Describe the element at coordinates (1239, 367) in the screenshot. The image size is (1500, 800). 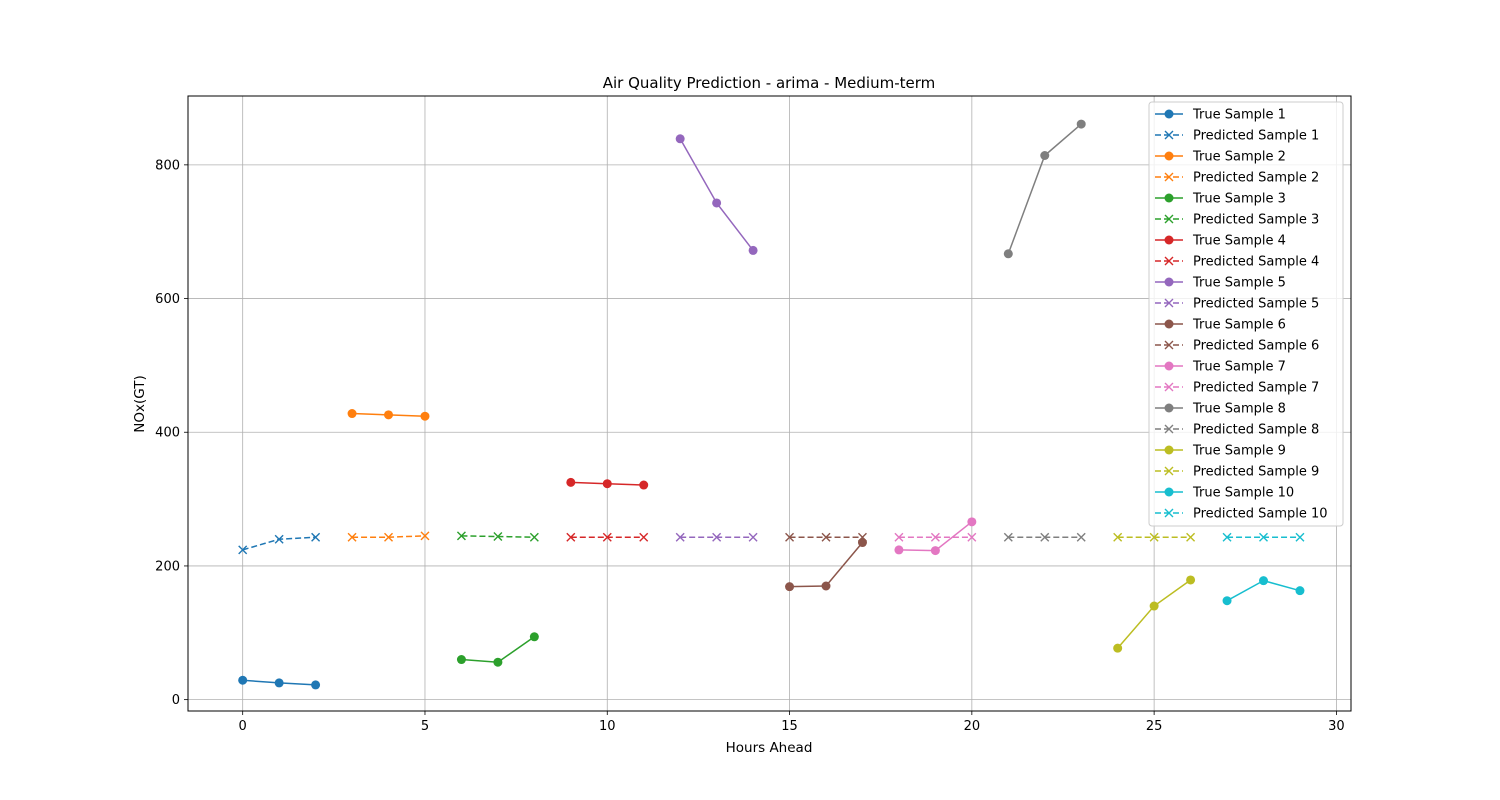
I see `legend-label: True Sample 7` at that location.